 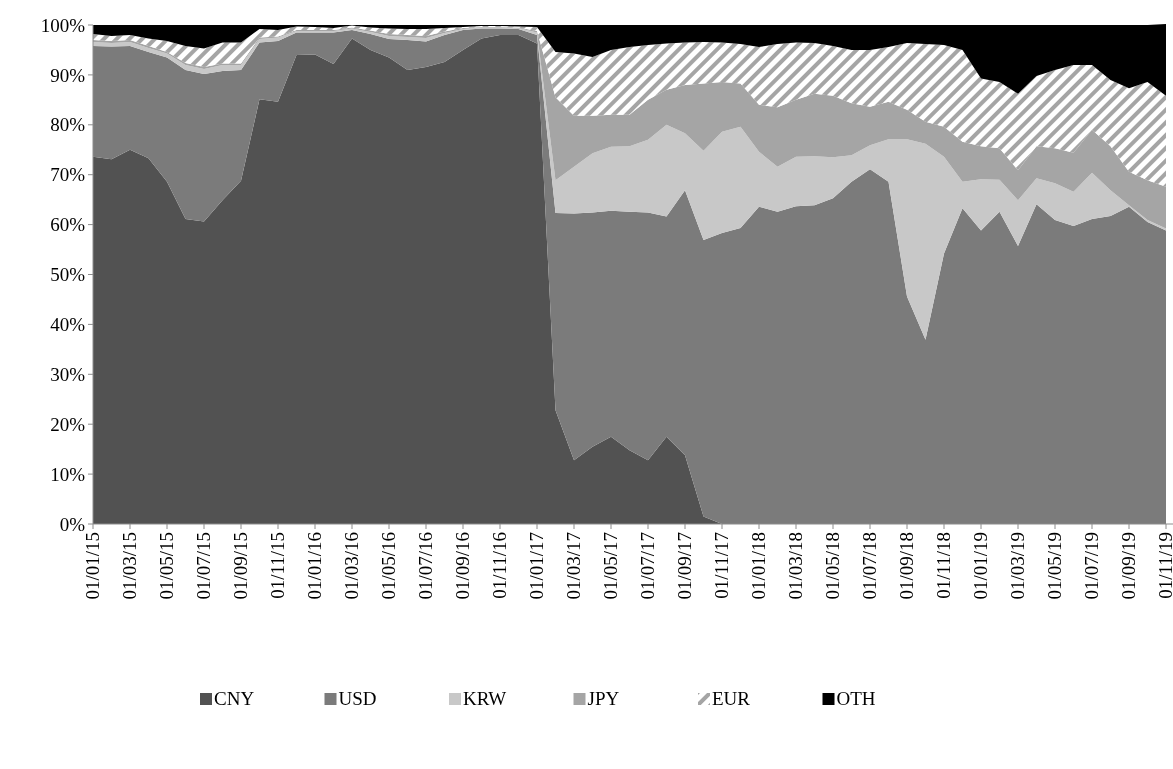 What do you see at coordinates (68, 325) in the screenshot?
I see `y-tick-label: 40%` at bounding box center [68, 325].